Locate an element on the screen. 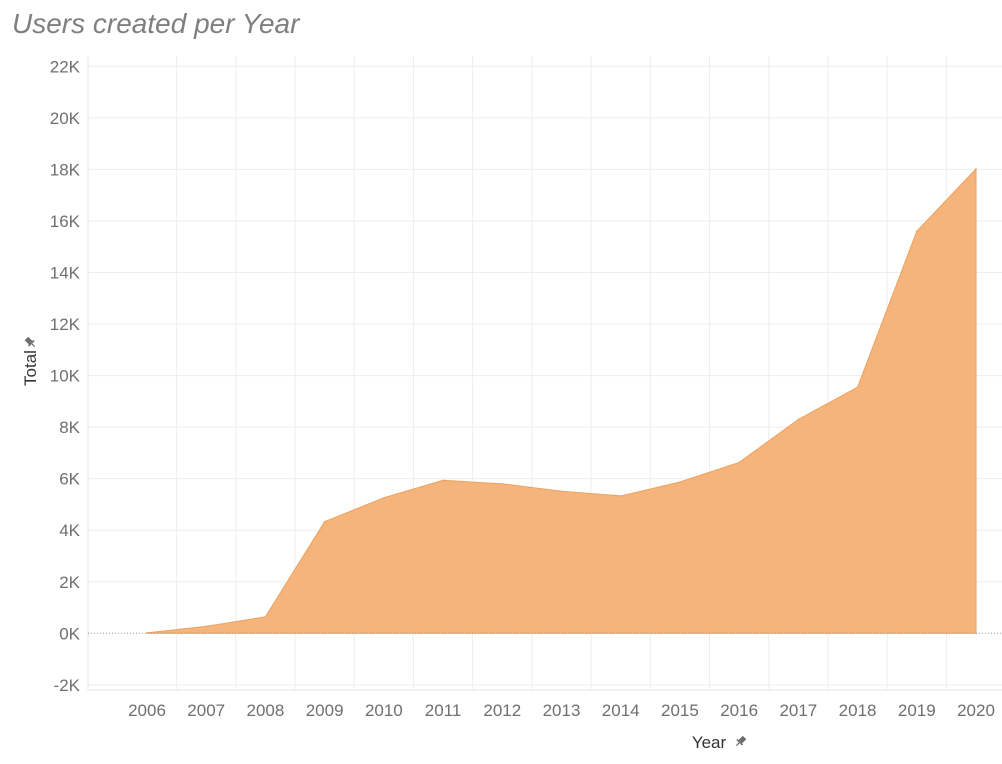 This screenshot has height=764, width=1002. chart-title: Users created per Year is located at coordinates (156, 23).